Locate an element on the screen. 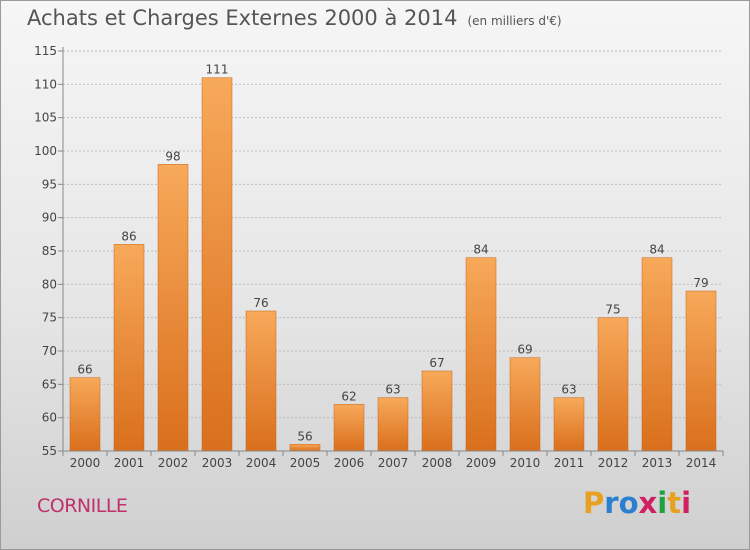  x-tick-label: 2012 is located at coordinates (613, 463).